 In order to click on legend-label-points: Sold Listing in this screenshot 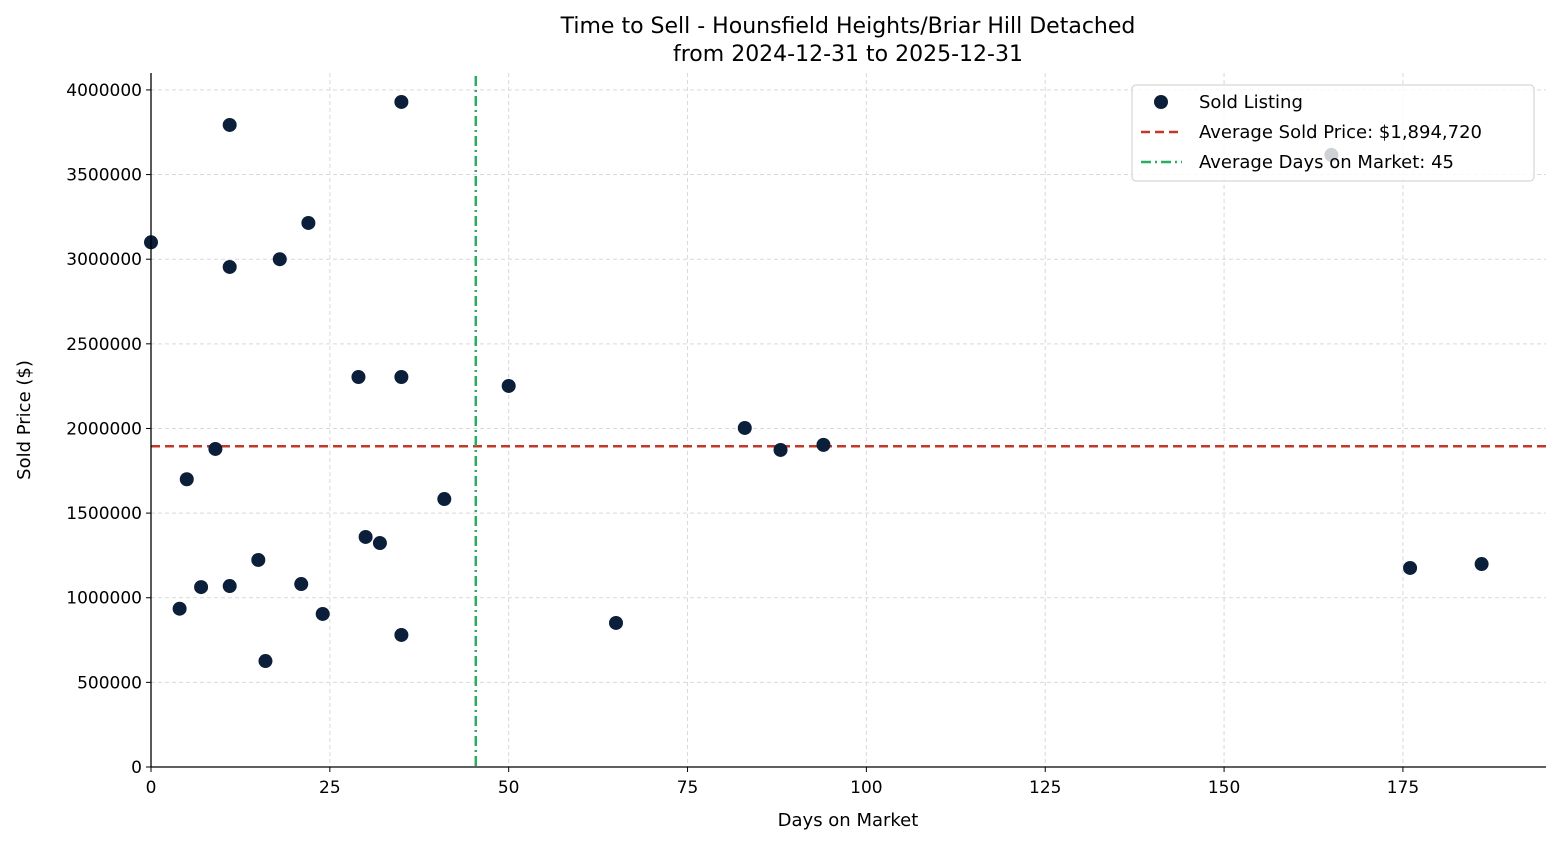, I will do `click(1251, 102)`.